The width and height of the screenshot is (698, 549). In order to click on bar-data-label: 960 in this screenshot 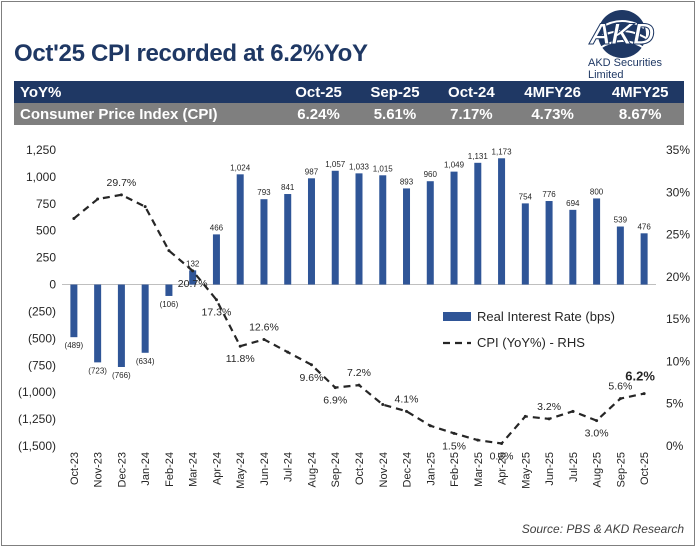, I will do `click(431, 174)`.